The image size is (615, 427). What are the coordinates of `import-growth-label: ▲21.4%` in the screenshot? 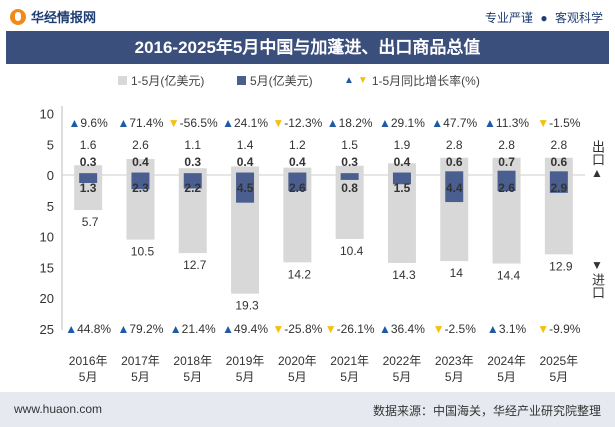 It's located at (193, 329).